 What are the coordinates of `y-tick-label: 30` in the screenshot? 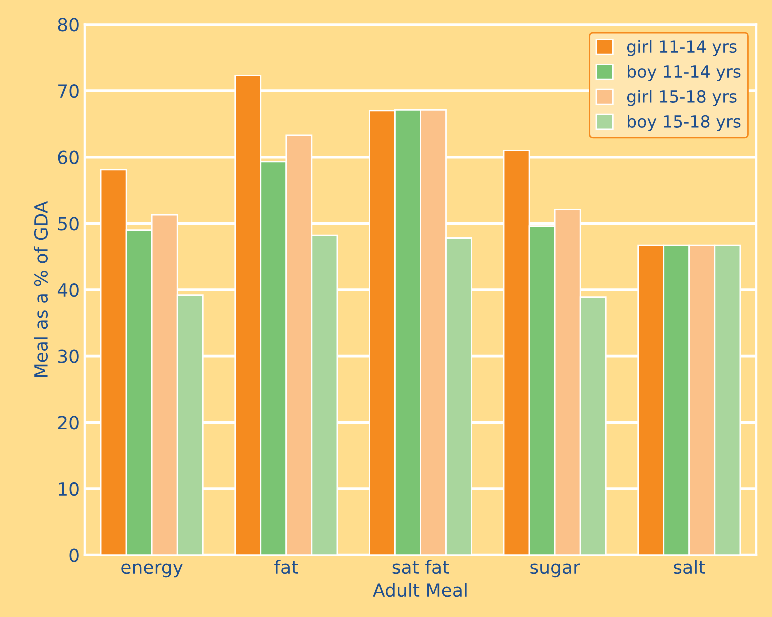 It's located at (68, 357).